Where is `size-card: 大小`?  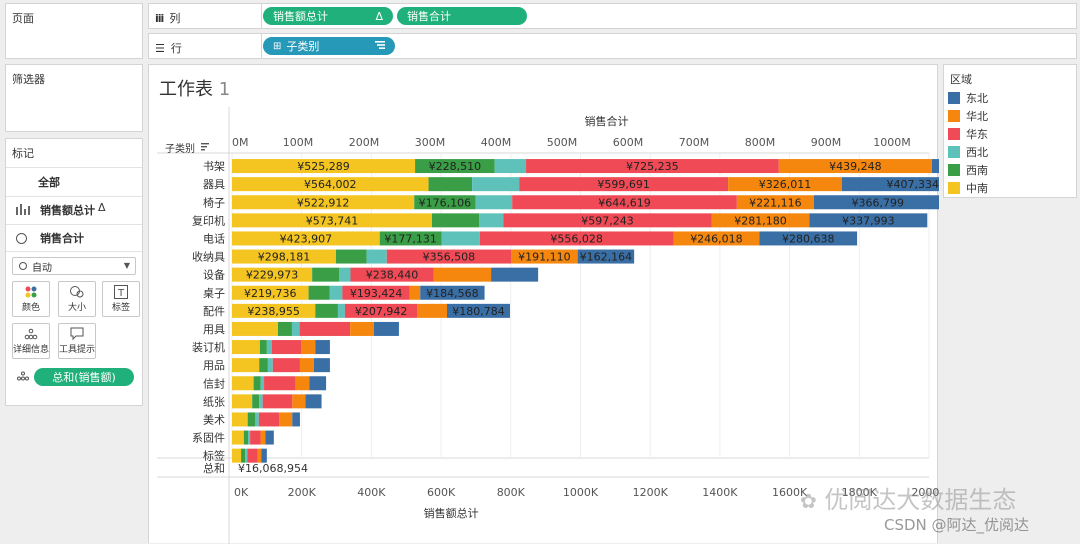 size-card: 大小 is located at coordinates (77, 299).